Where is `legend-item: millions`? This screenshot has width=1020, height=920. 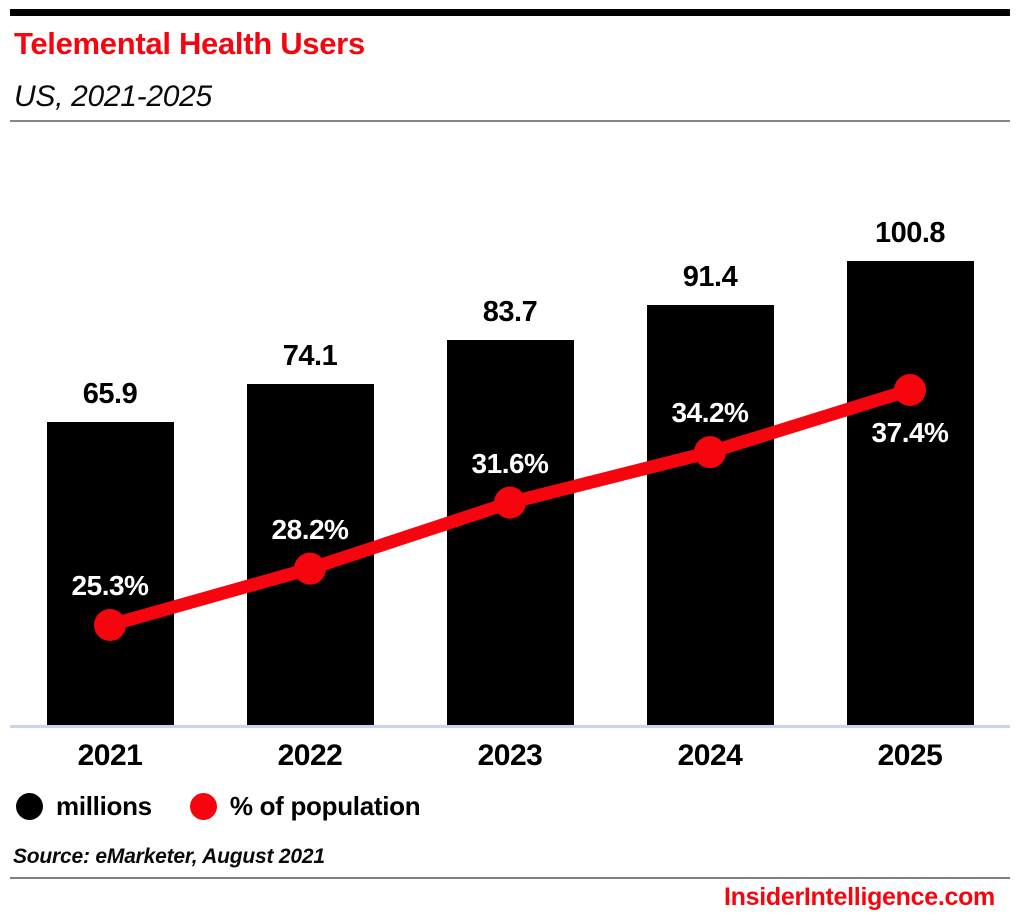
legend-item: millions is located at coordinates (84, 806).